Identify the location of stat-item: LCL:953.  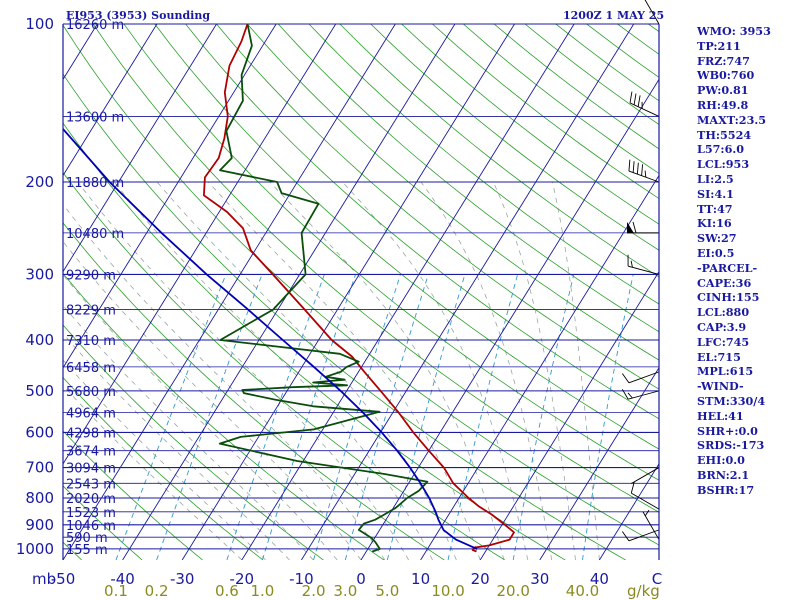
(723, 164).